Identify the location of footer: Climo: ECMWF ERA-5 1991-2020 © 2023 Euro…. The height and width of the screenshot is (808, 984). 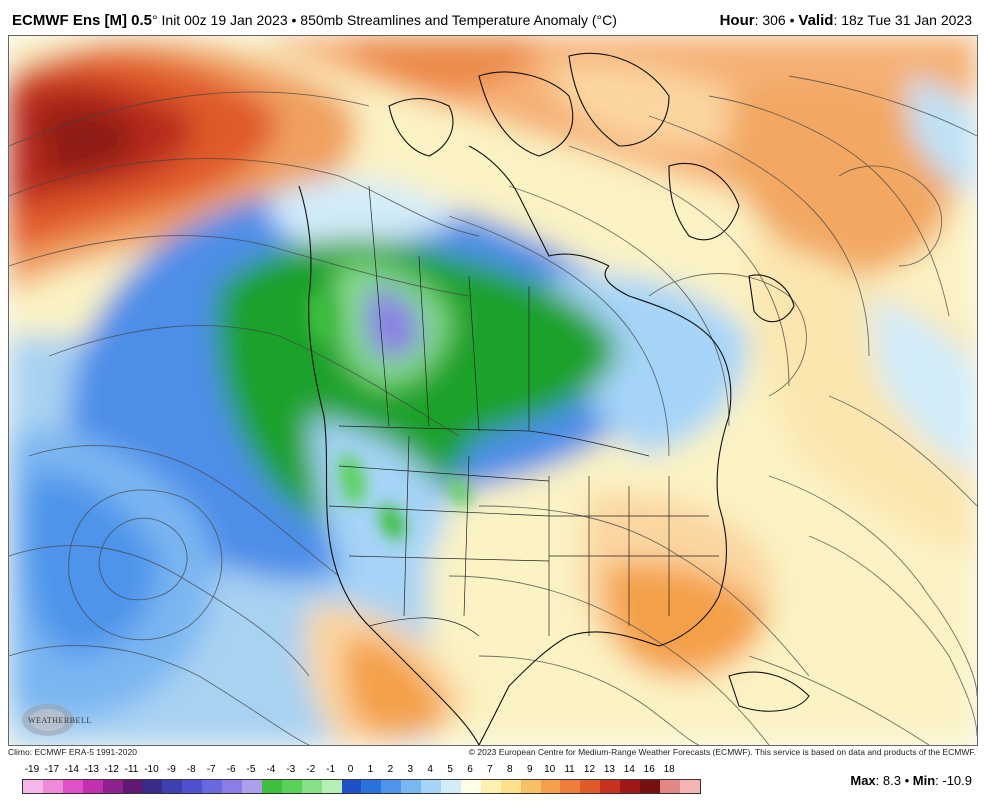
(492, 752).